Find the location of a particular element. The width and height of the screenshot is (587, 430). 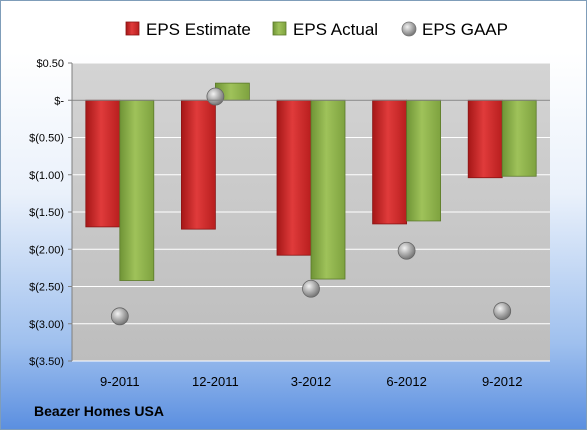

legend-label: EPS Estimate is located at coordinates (198, 29).